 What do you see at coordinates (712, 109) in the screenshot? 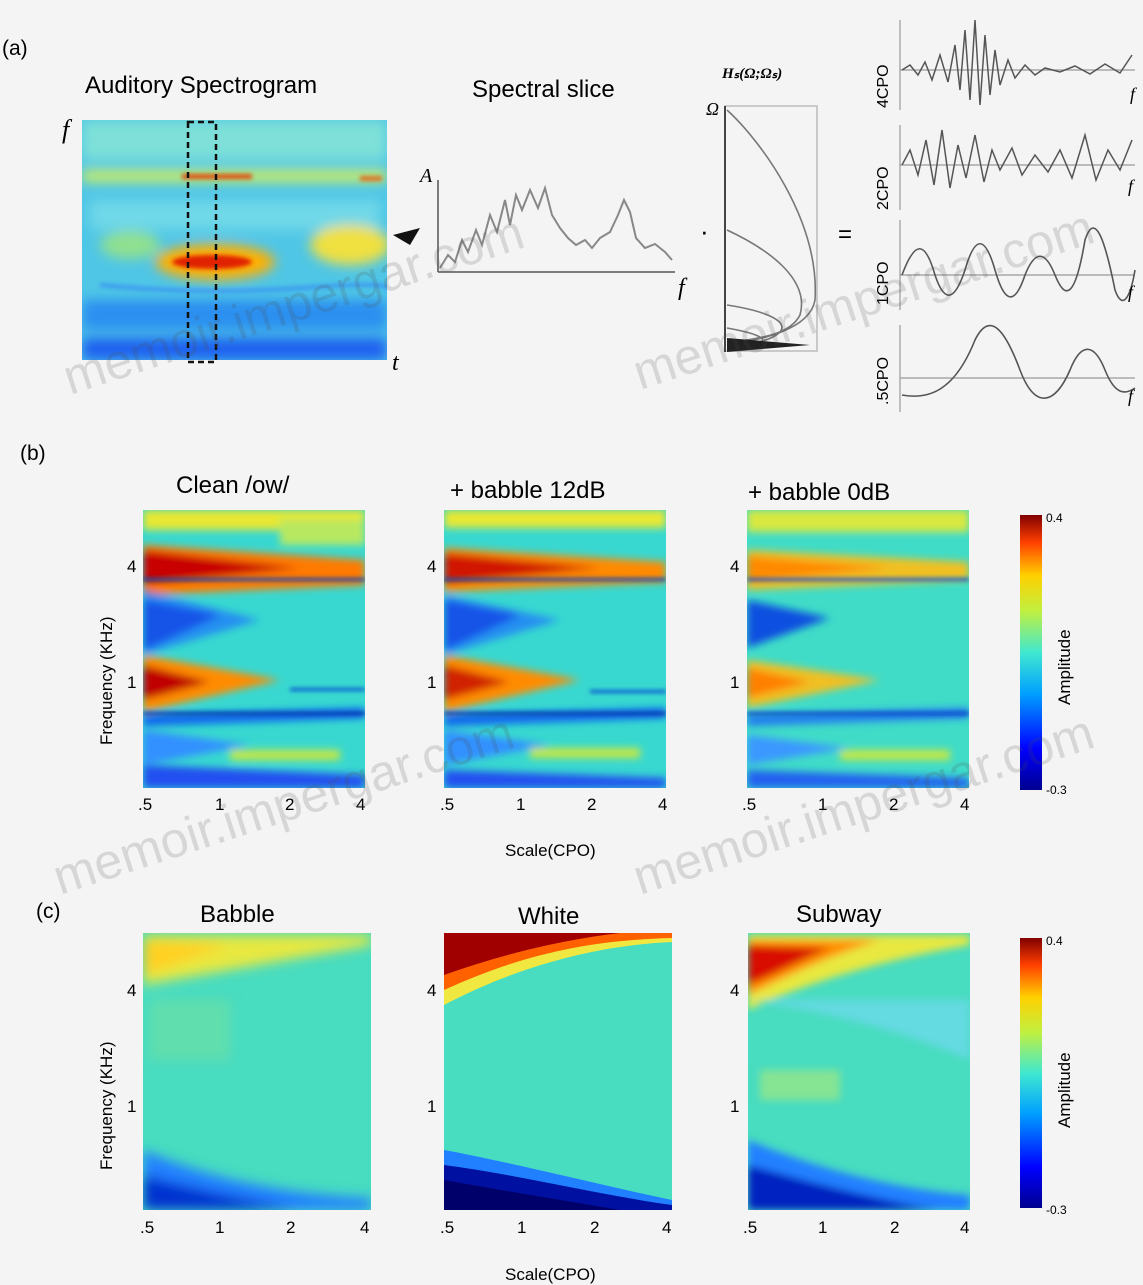
I see `filter-bank-y-label: Ω` at bounding box center [712, 109].